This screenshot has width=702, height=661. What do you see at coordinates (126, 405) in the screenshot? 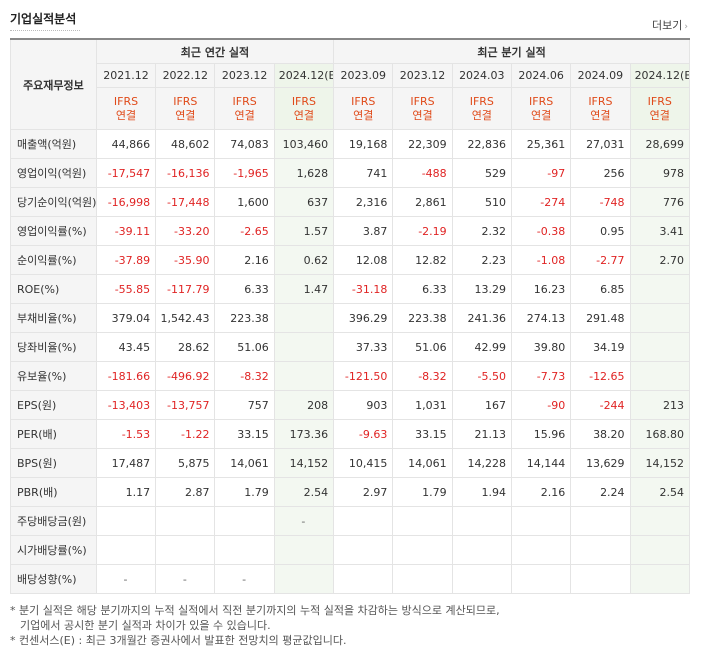
I see `table-cell: -13,403` at bounding box center [126, 405].